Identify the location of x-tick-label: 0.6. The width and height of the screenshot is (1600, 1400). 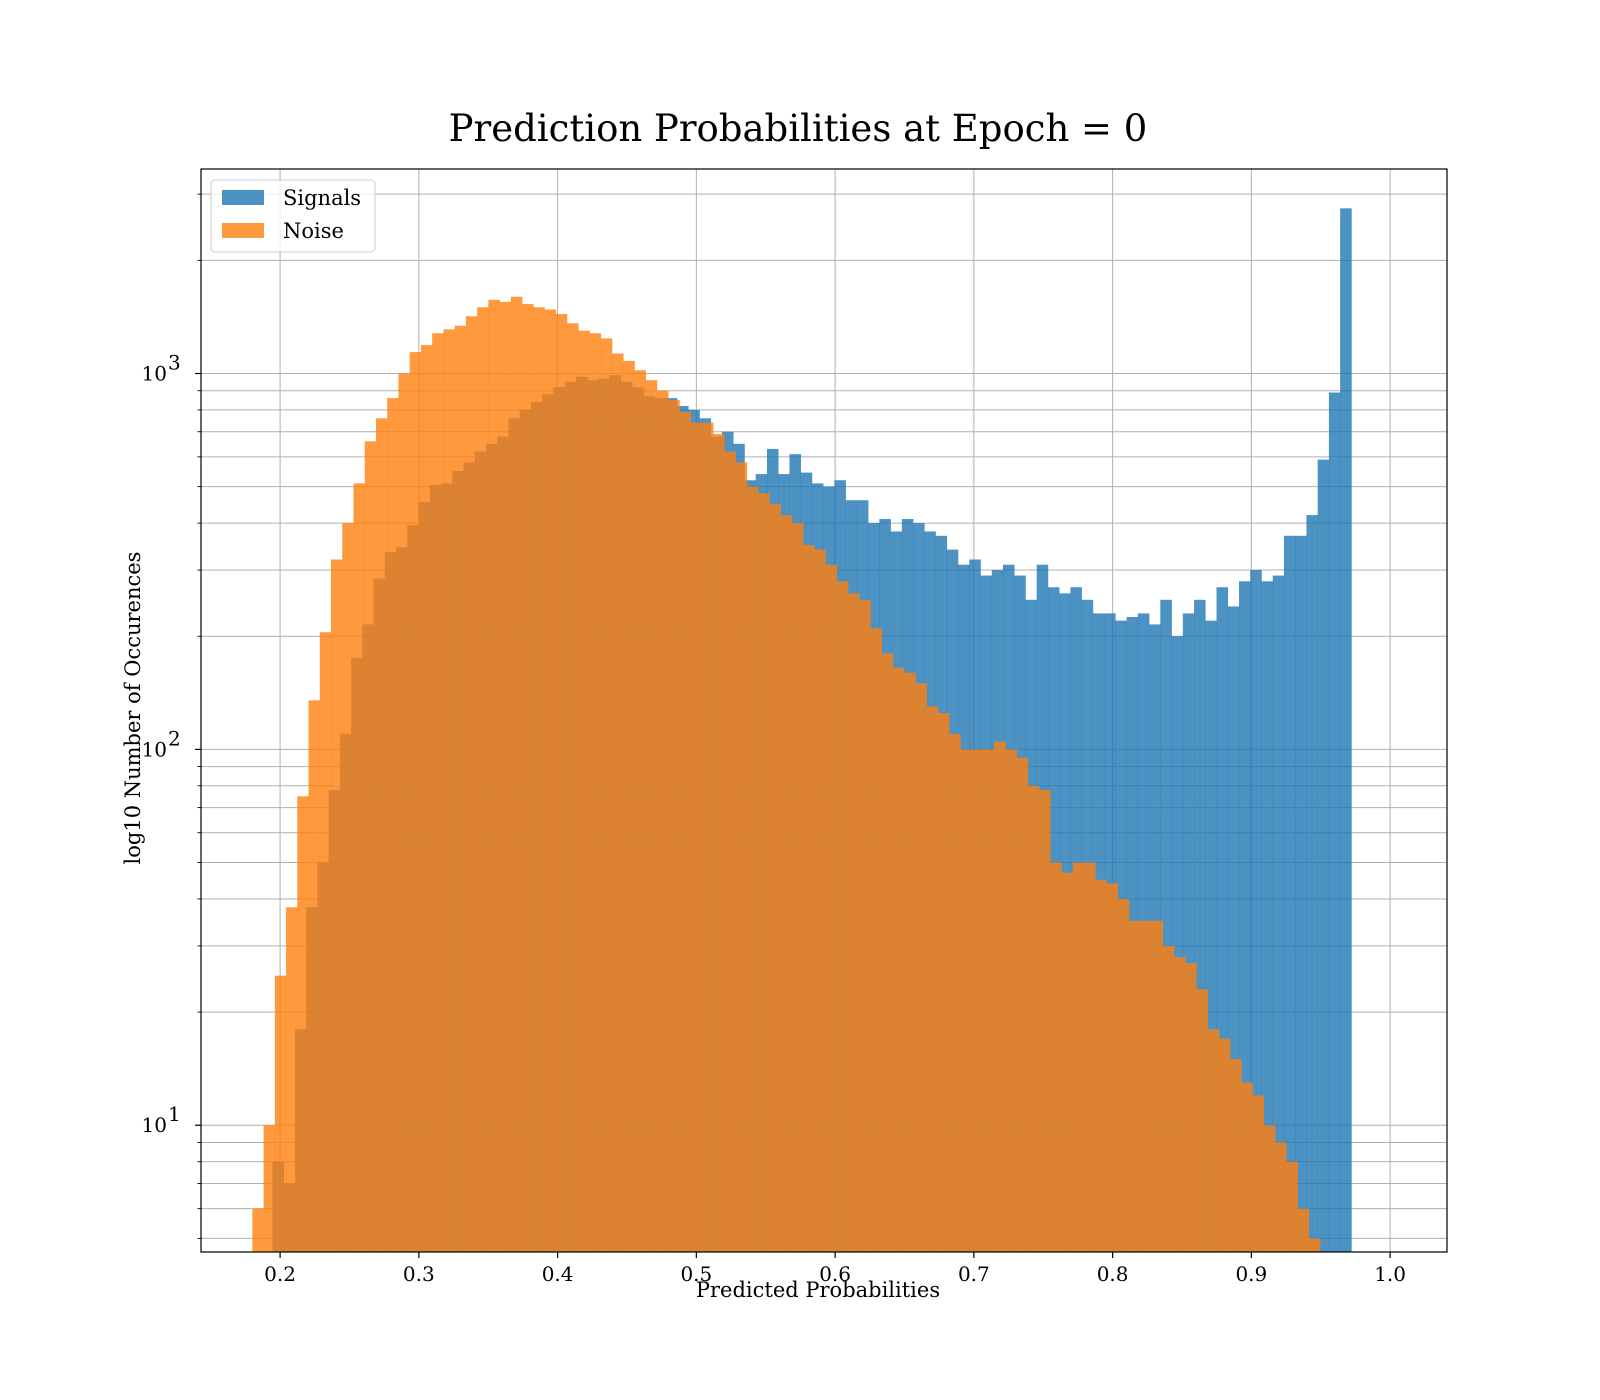
(835, 1274).